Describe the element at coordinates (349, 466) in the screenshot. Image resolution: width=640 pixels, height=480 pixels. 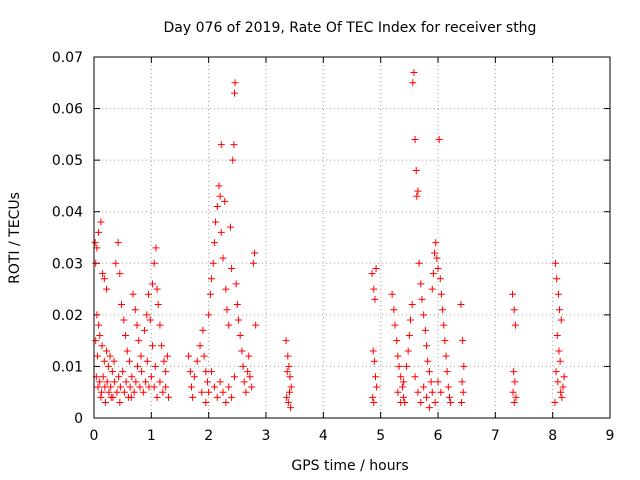
I see `x-axis-title: GPS time / hours` at that location.